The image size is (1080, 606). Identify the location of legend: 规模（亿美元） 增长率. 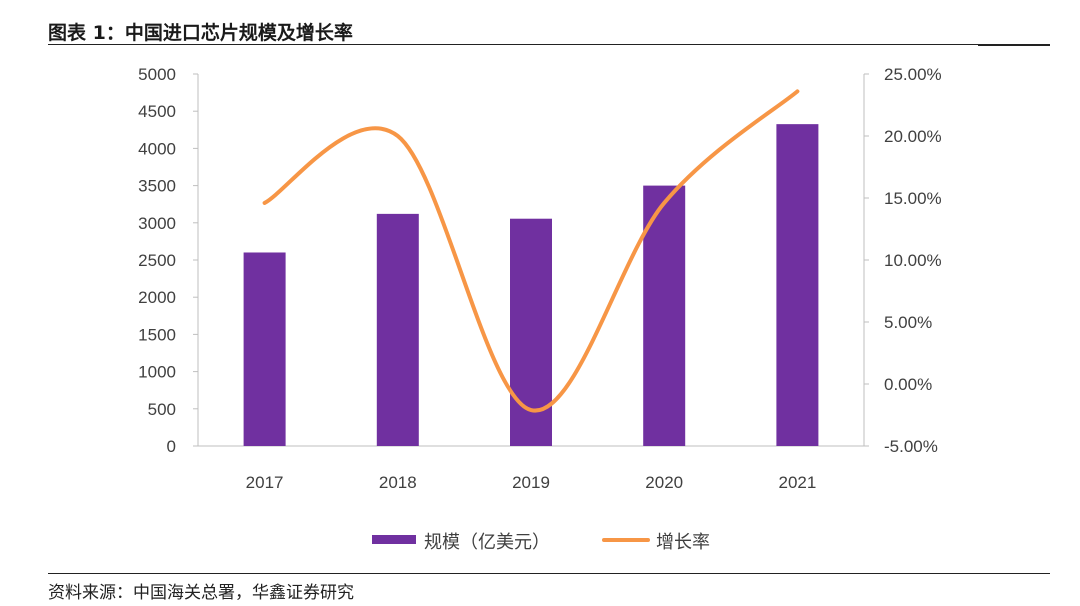
(541, 542).